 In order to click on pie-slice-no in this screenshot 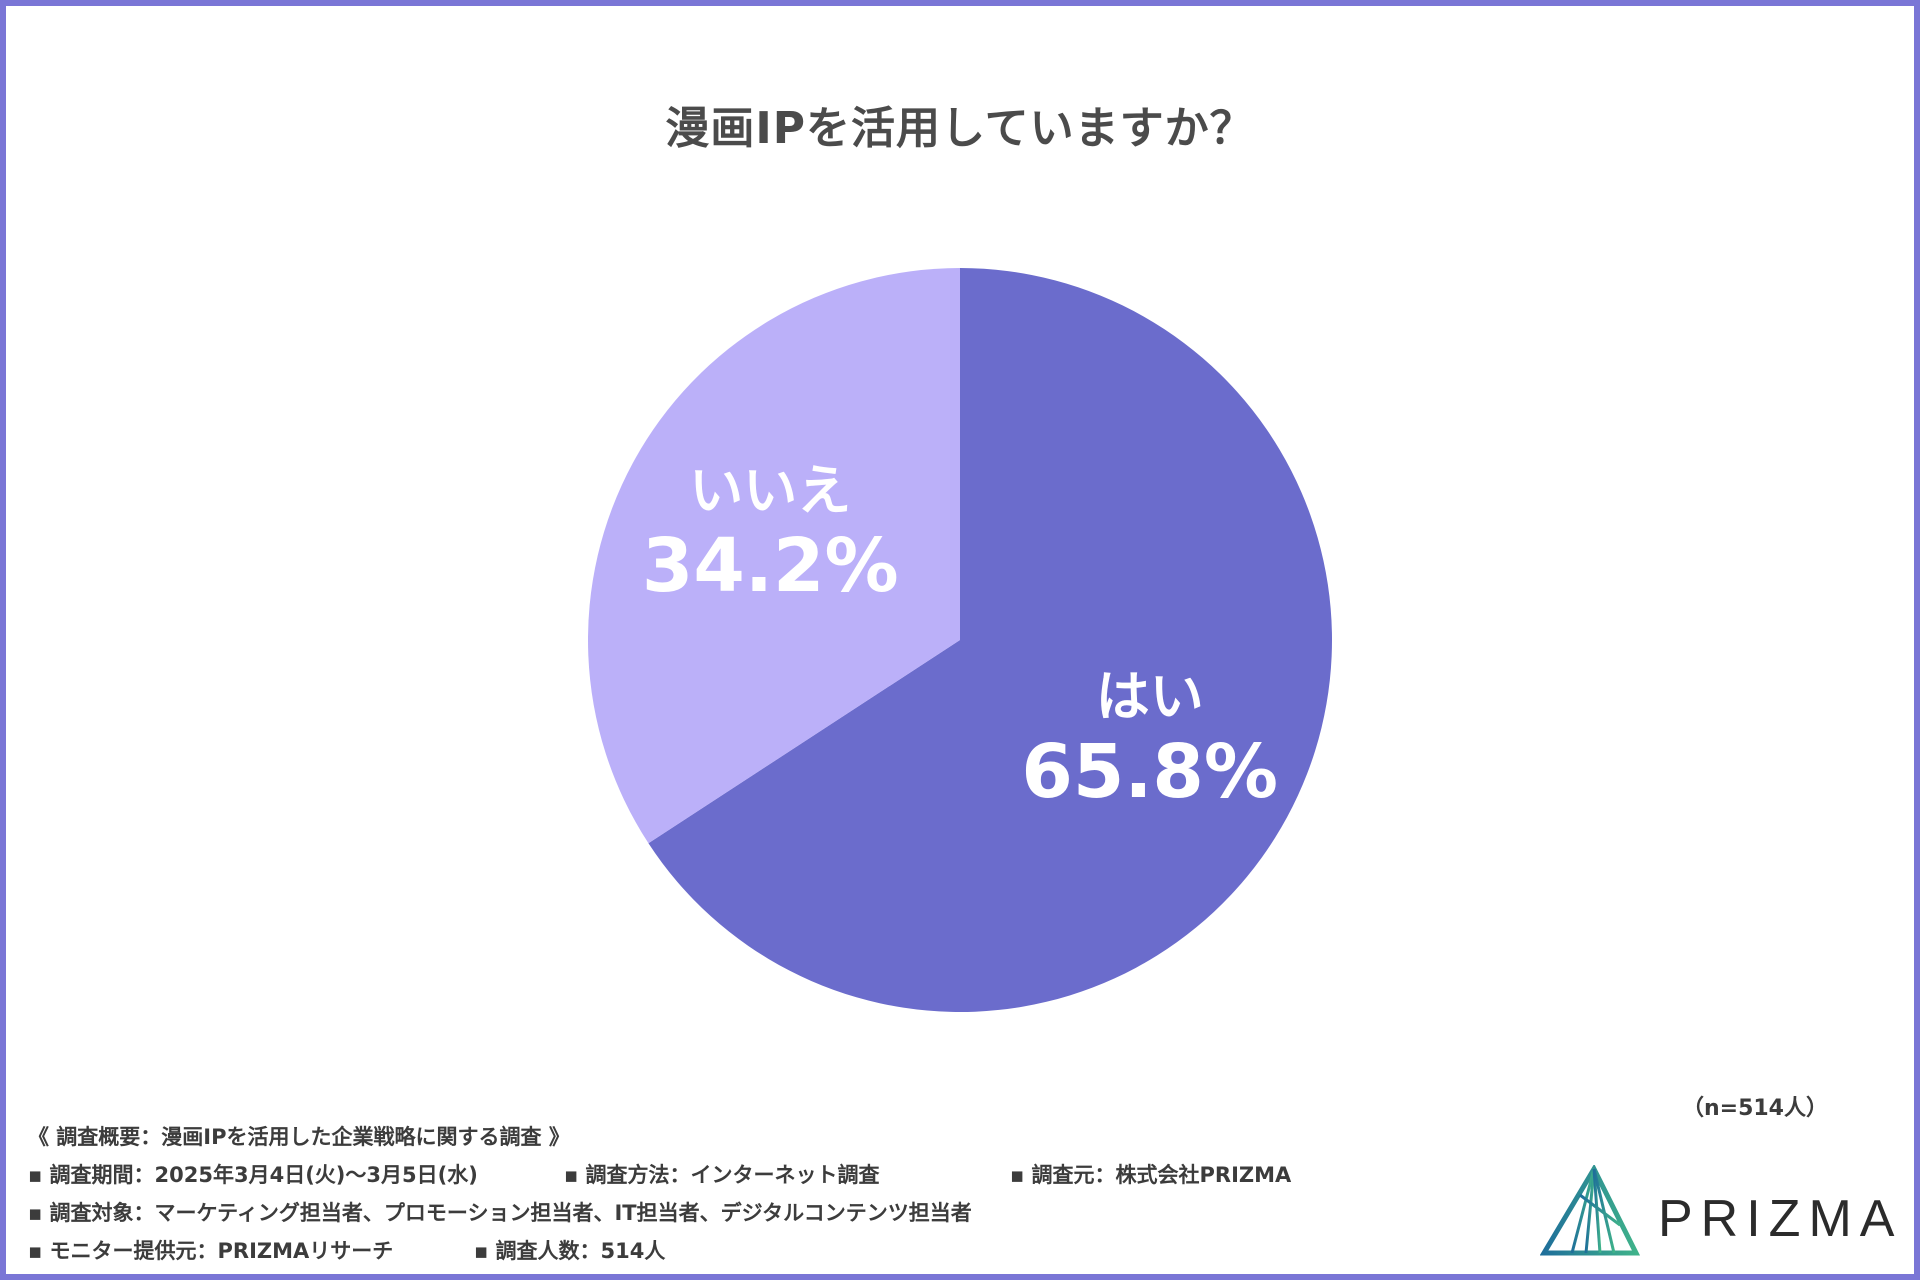, I will do `click(773, 556)`.